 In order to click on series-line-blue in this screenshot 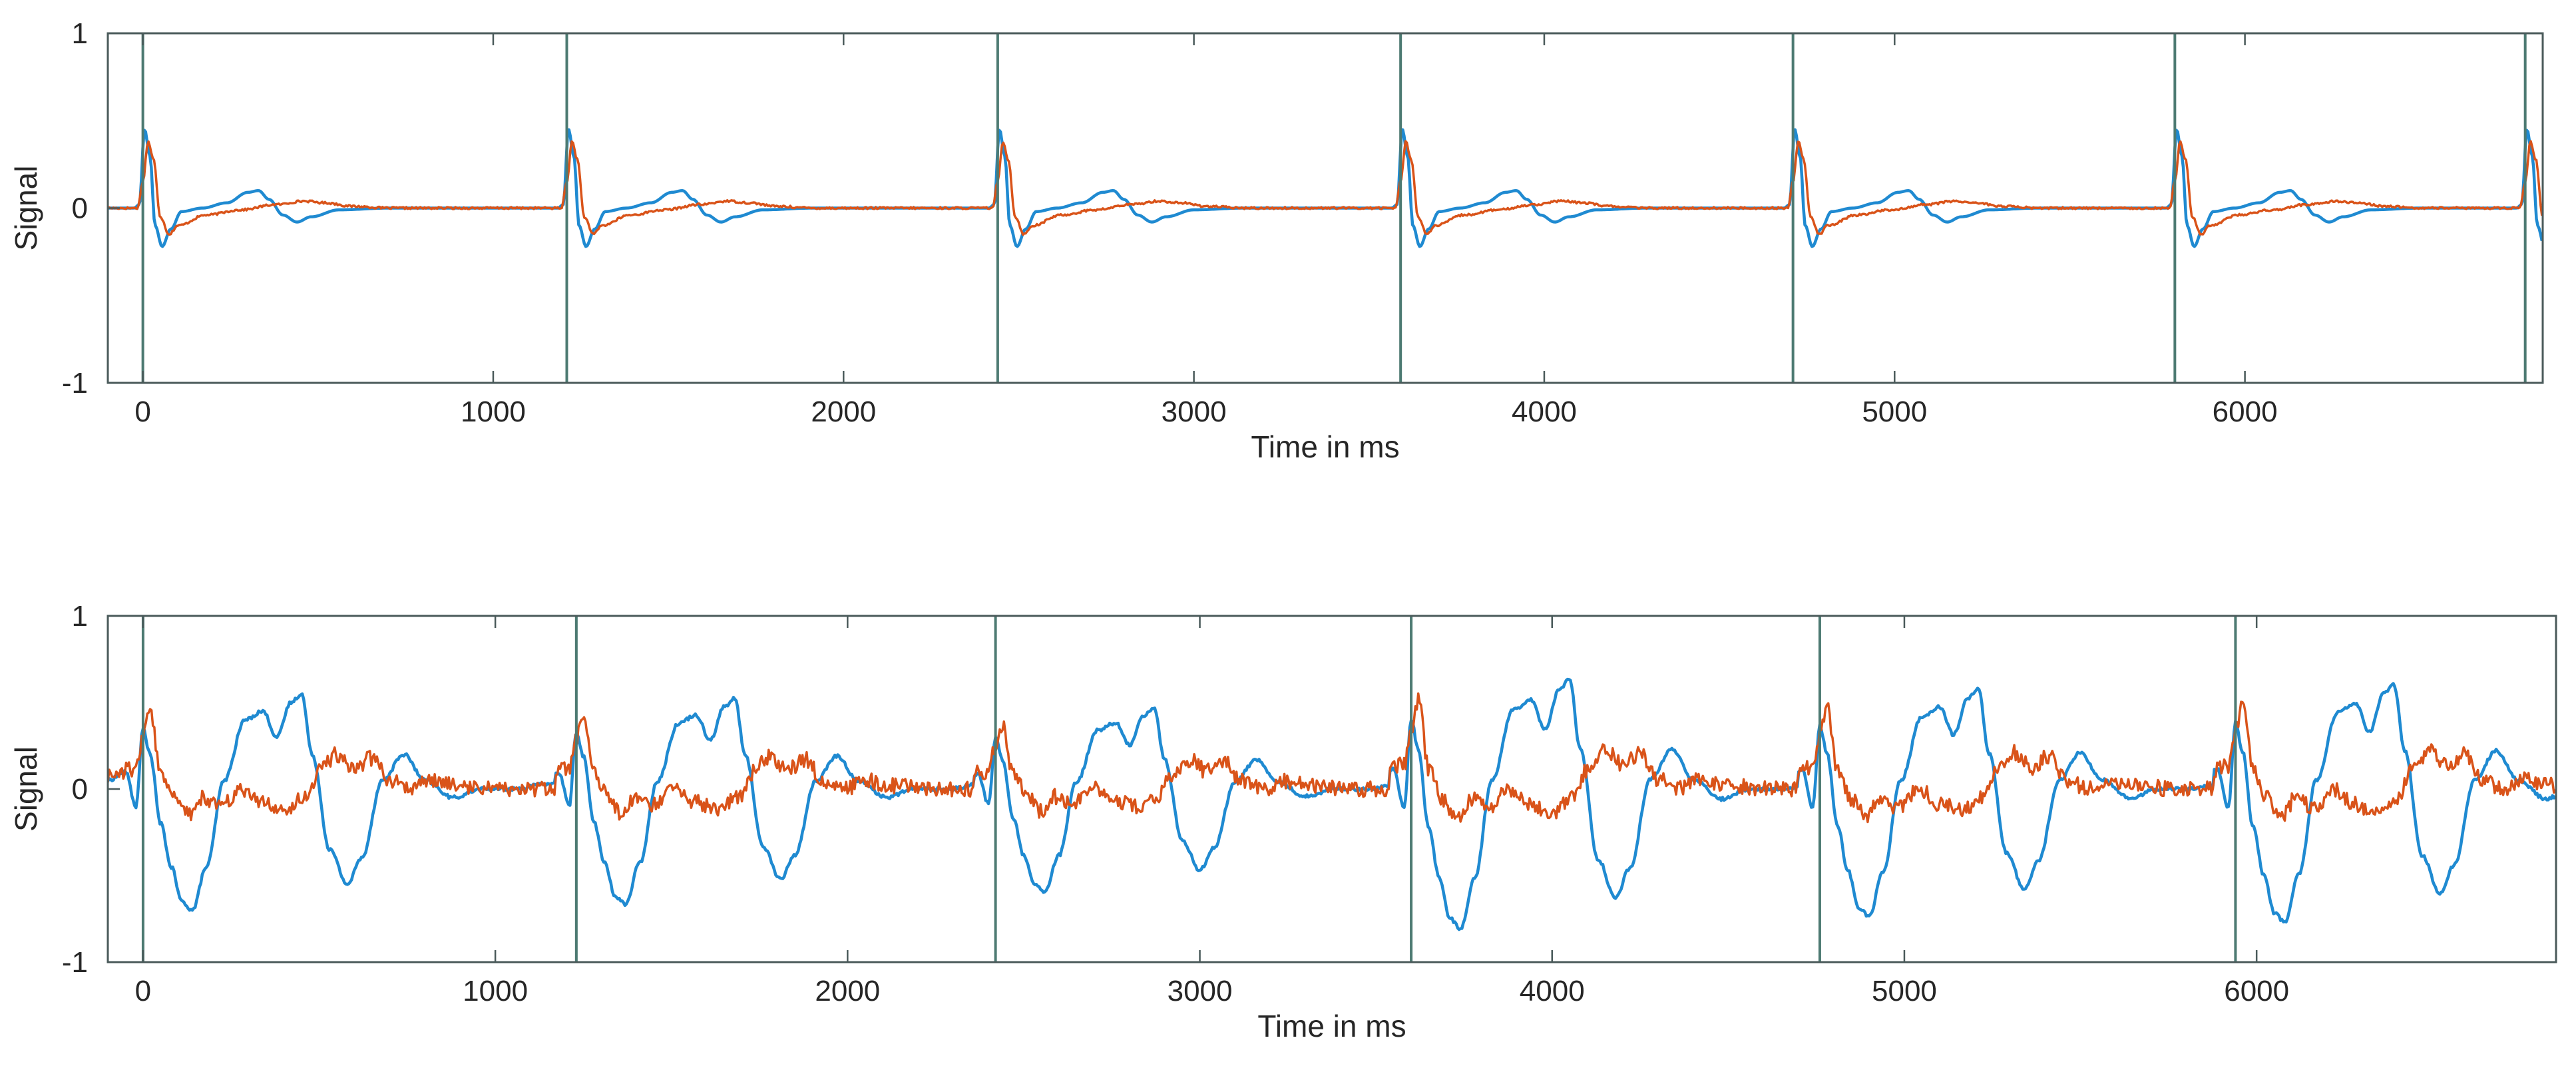, I will do `click(1325, 188)`.